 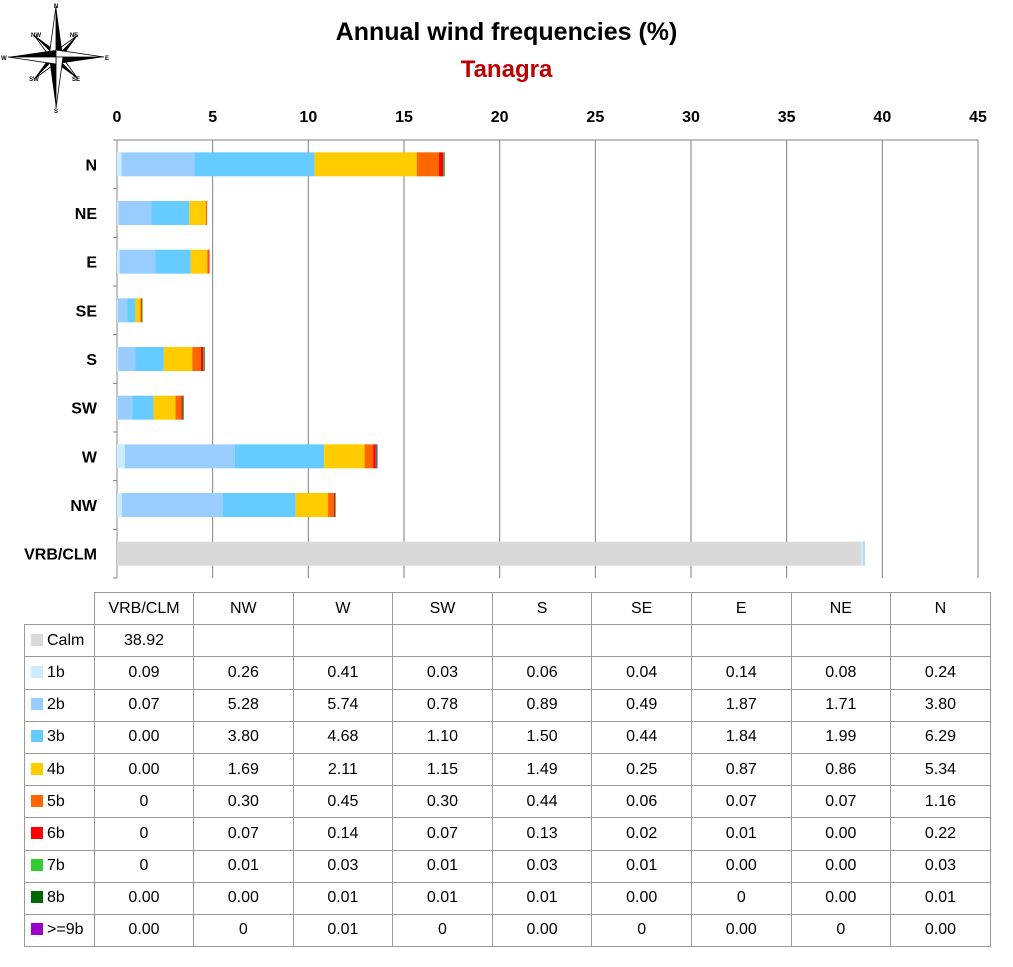 What do you see at coordinates (641, 834) in the screenshot?
I see `table-cell: 0.02` at bounding box center [641, 834].